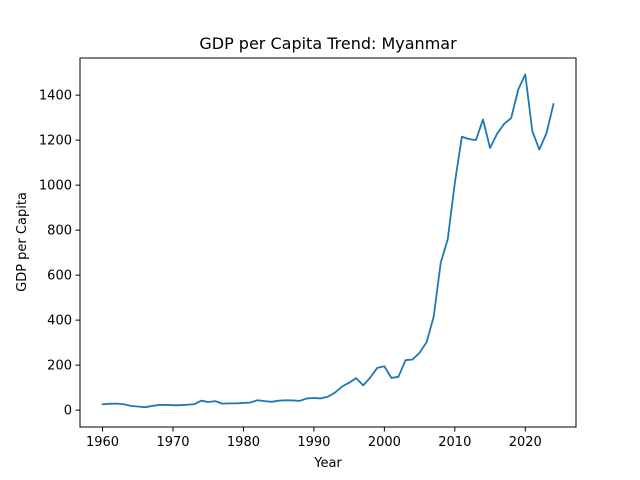  Describe the element at coordinates (102, 442) in the screenshot. I see `x-tick-label: 1960` at that location.